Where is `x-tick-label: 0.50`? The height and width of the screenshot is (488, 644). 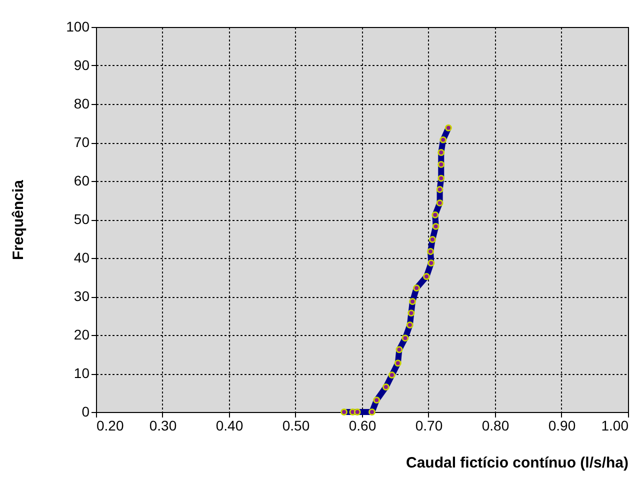 x-tick-label: 0.50 is located at coordinates (296, 426).